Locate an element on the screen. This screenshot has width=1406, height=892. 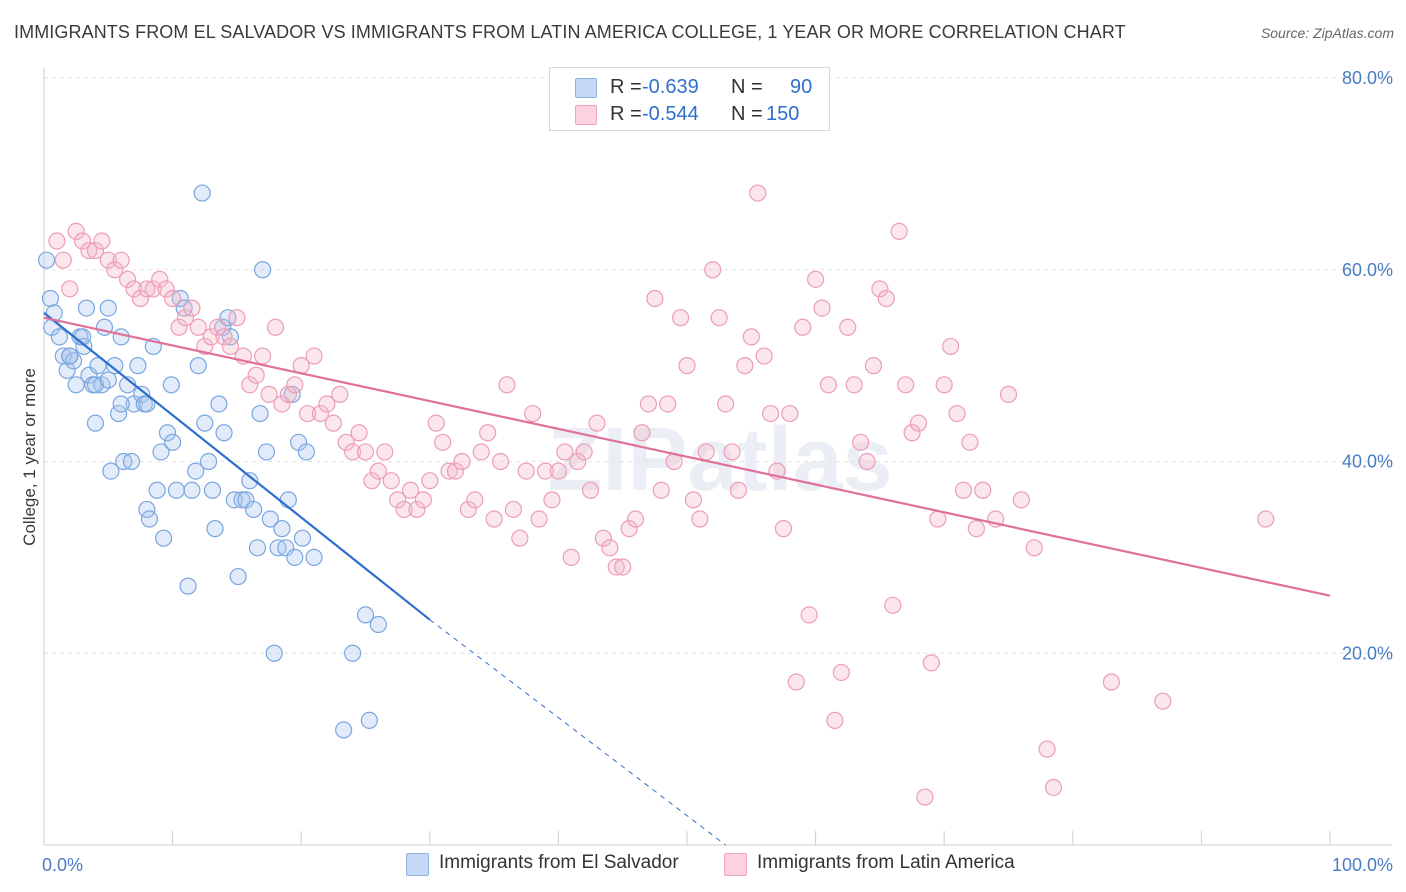
y-tick-label: 60.0% is located at coordinates (1367, 270).